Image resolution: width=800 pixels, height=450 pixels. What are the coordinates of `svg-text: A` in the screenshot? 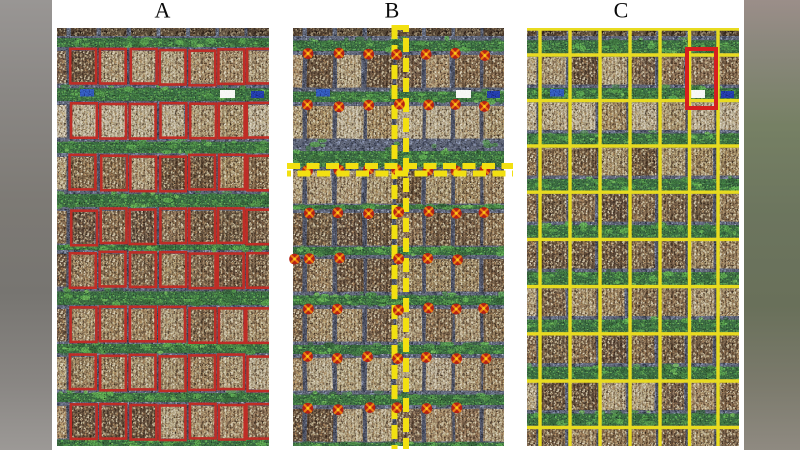 It's located at (163, 11).